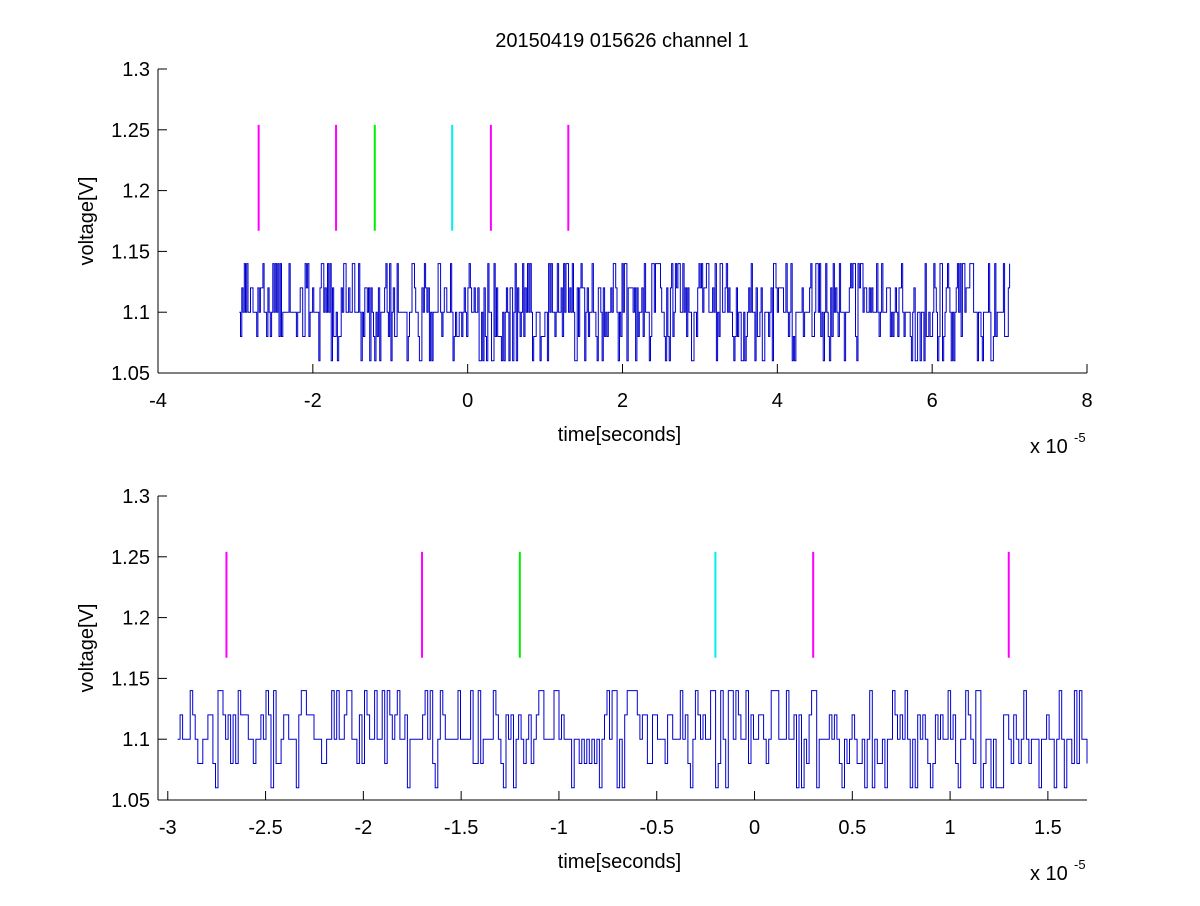 The image size is (1200, 906). Describe the element at coordinates (656, 828) in the screenshot. I see `x-tick-label: -0.5` at that location.